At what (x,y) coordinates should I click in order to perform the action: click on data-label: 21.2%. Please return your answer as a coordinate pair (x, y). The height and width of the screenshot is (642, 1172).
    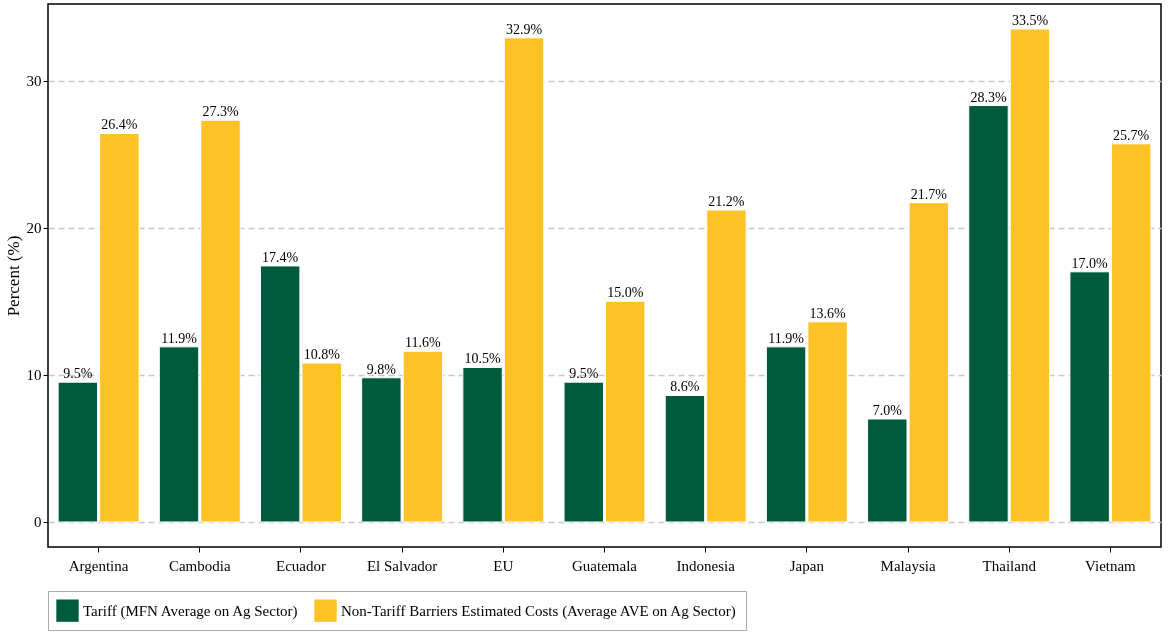
    Looking at the image, I should click on (726, 202).